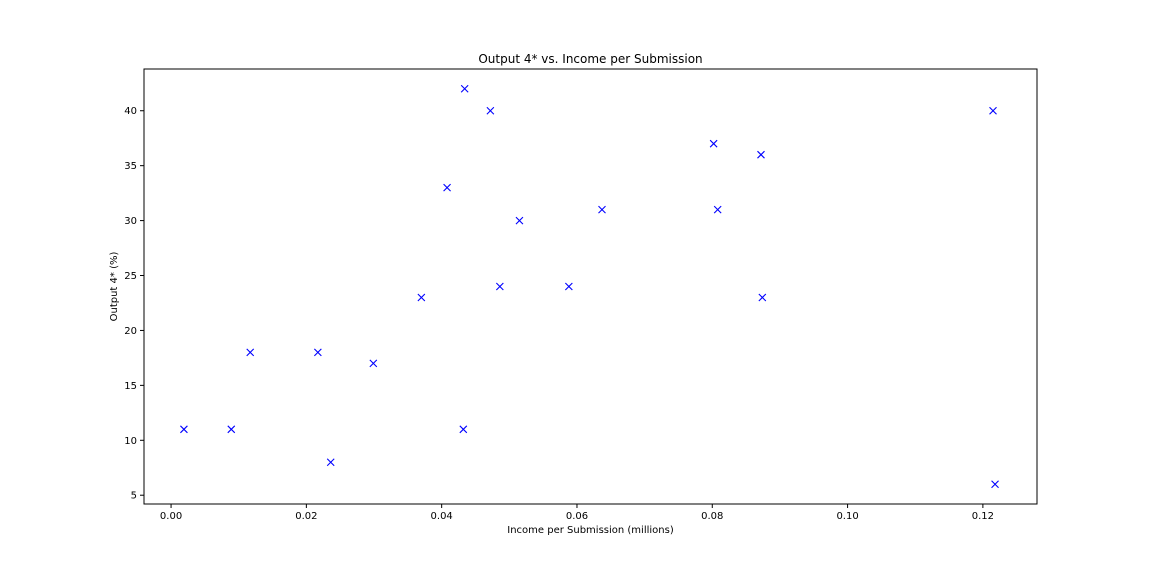 The image size is (1152, 576). What do you see at coordinates (130, 441) in the screenshot?
I see `y-tick-label: 10` at bounding box center [130, 441].